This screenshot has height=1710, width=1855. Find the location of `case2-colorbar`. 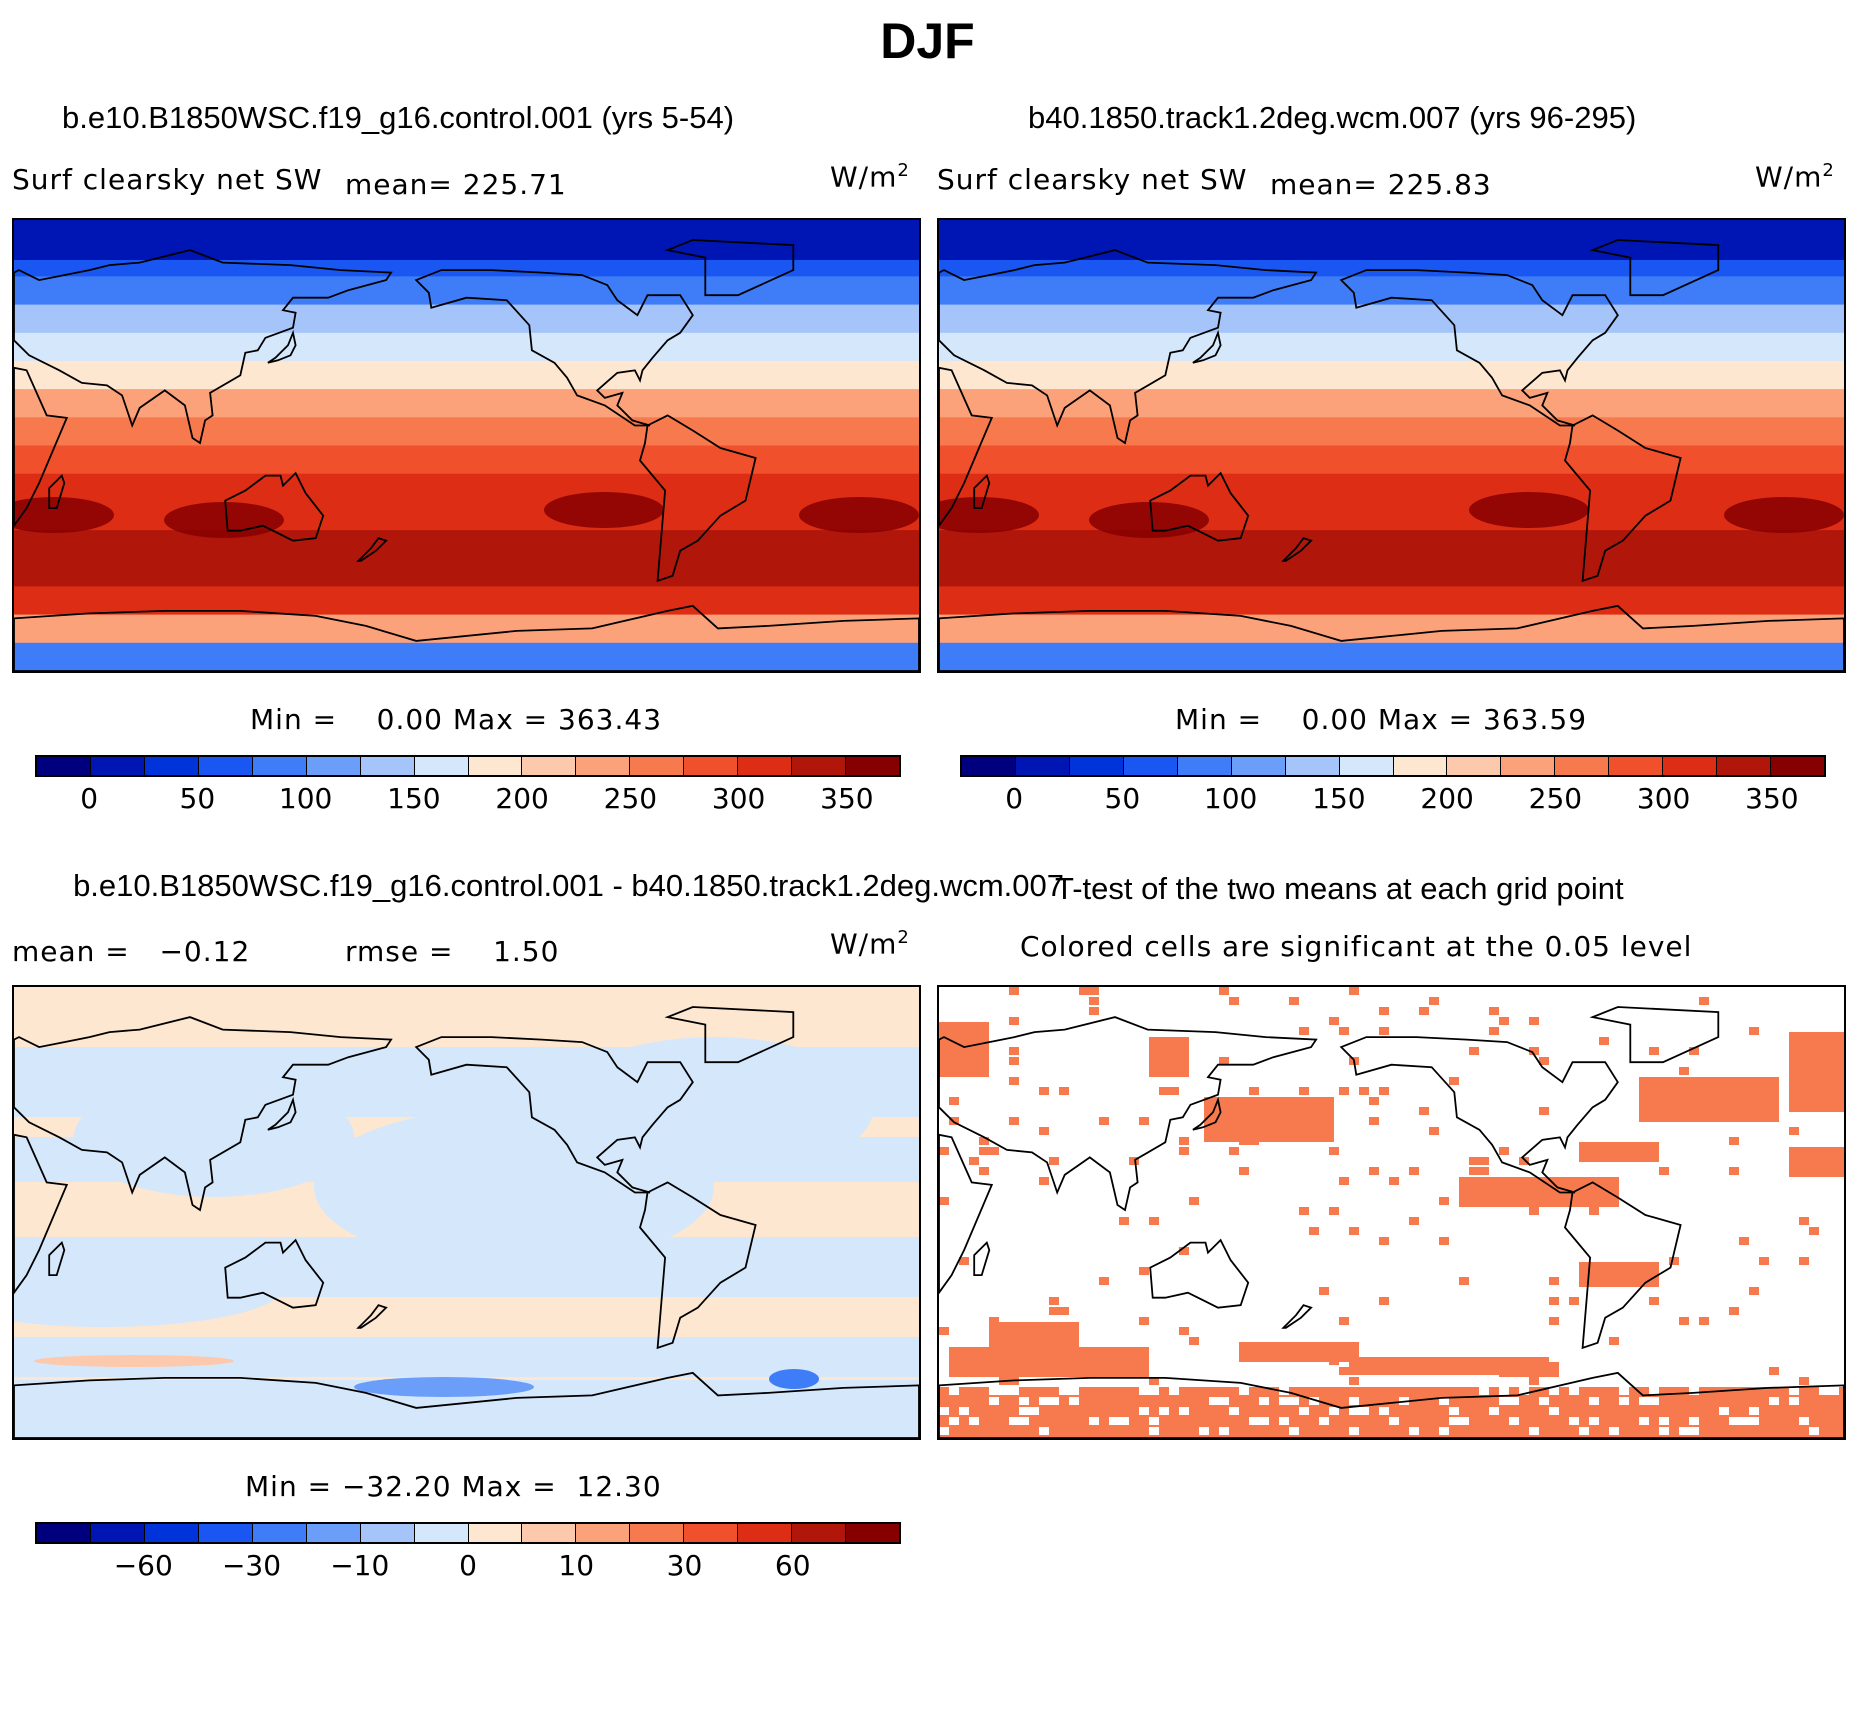

case2-colorbar is located at coordinates (1393, 766).